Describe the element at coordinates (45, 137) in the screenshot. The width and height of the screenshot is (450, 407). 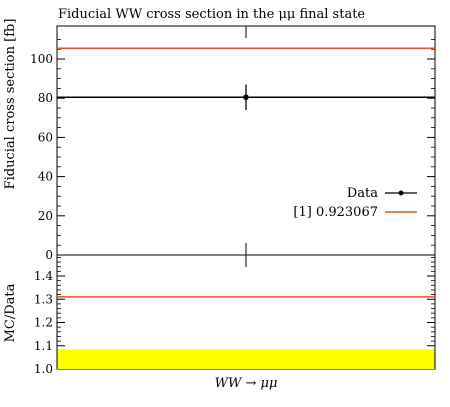
I see `y-tick-label: 60` at that location.